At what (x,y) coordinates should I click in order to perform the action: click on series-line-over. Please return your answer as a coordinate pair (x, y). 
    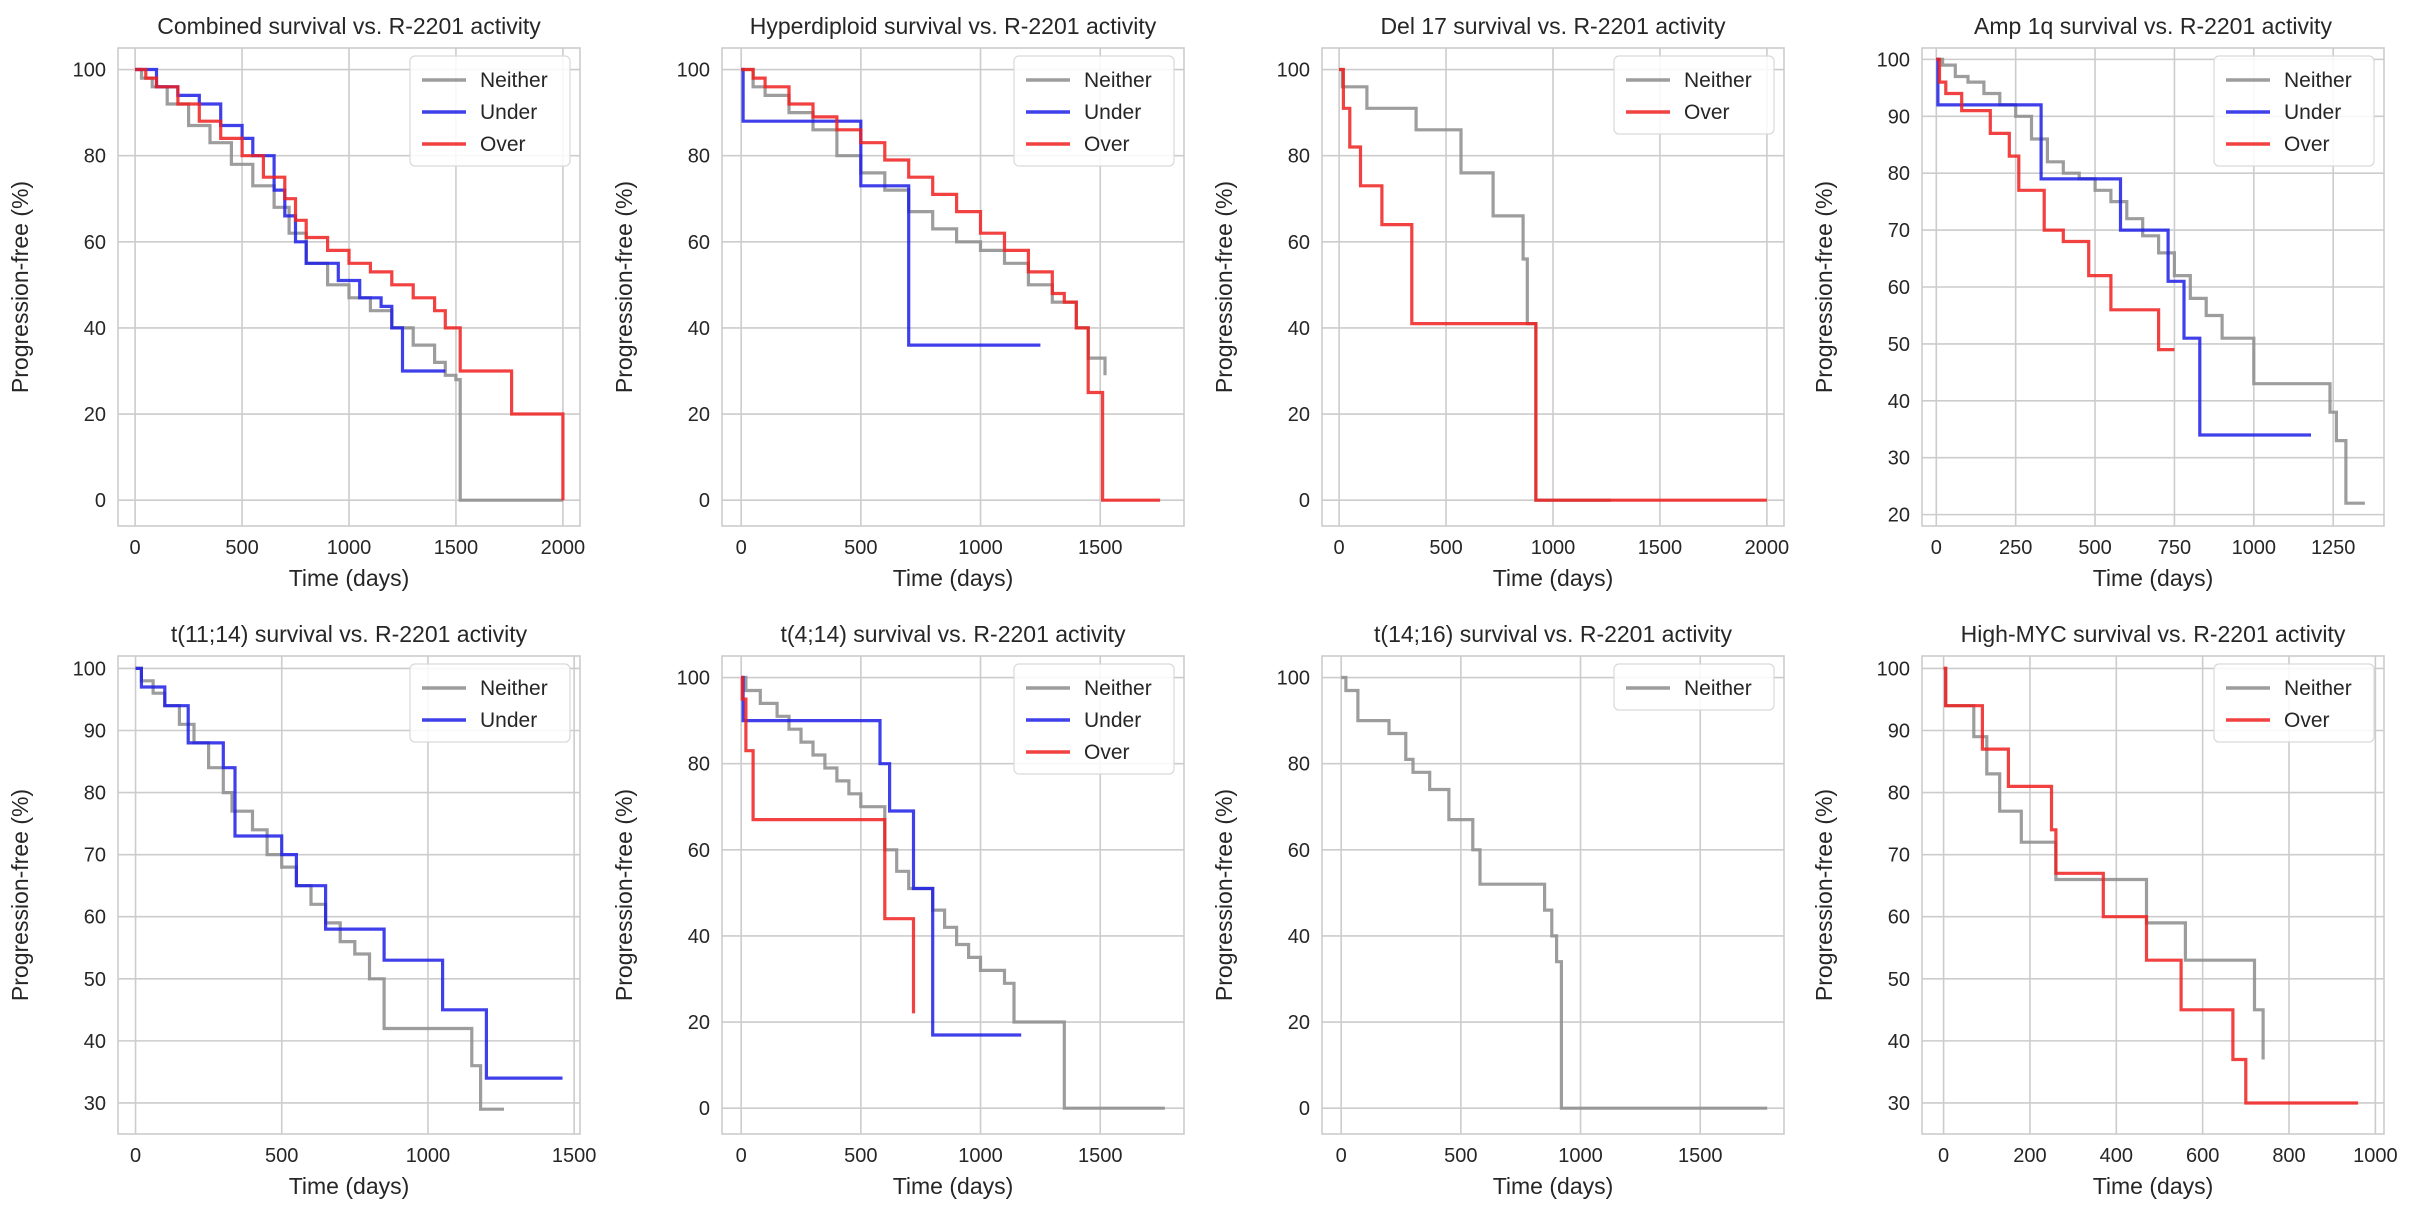
    Looking at the image, I should click on (828, 844).